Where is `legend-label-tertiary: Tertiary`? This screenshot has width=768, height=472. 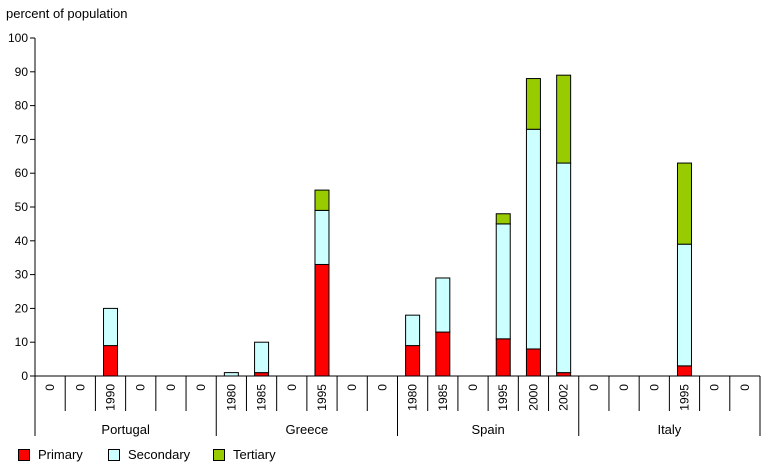
legend-label-tertiary: Tertiary is located at coordinates (254, 454).